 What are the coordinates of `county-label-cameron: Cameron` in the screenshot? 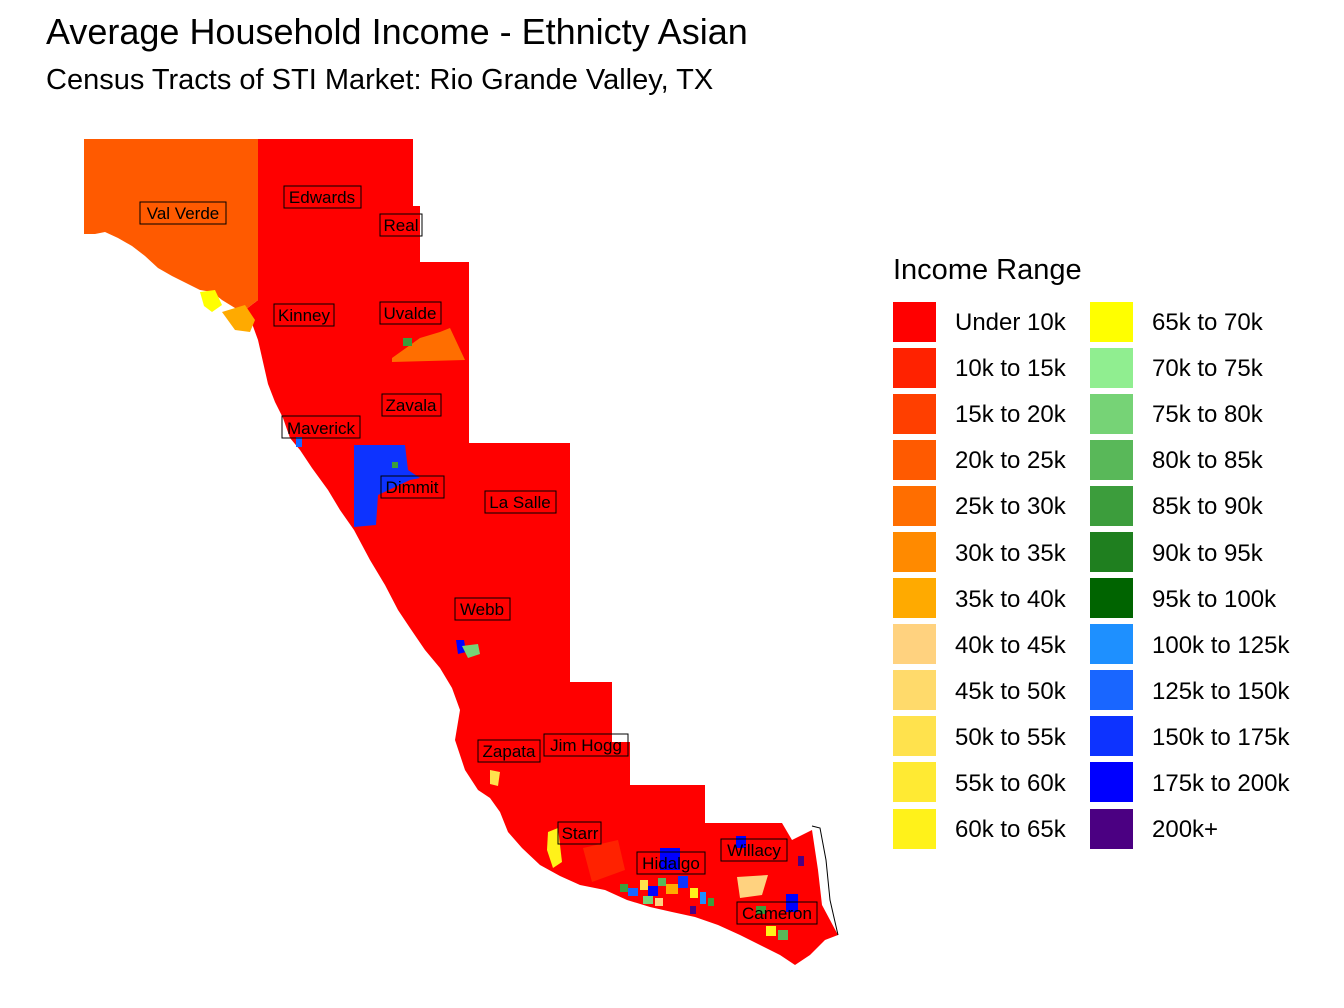 It's located at (777, 913).